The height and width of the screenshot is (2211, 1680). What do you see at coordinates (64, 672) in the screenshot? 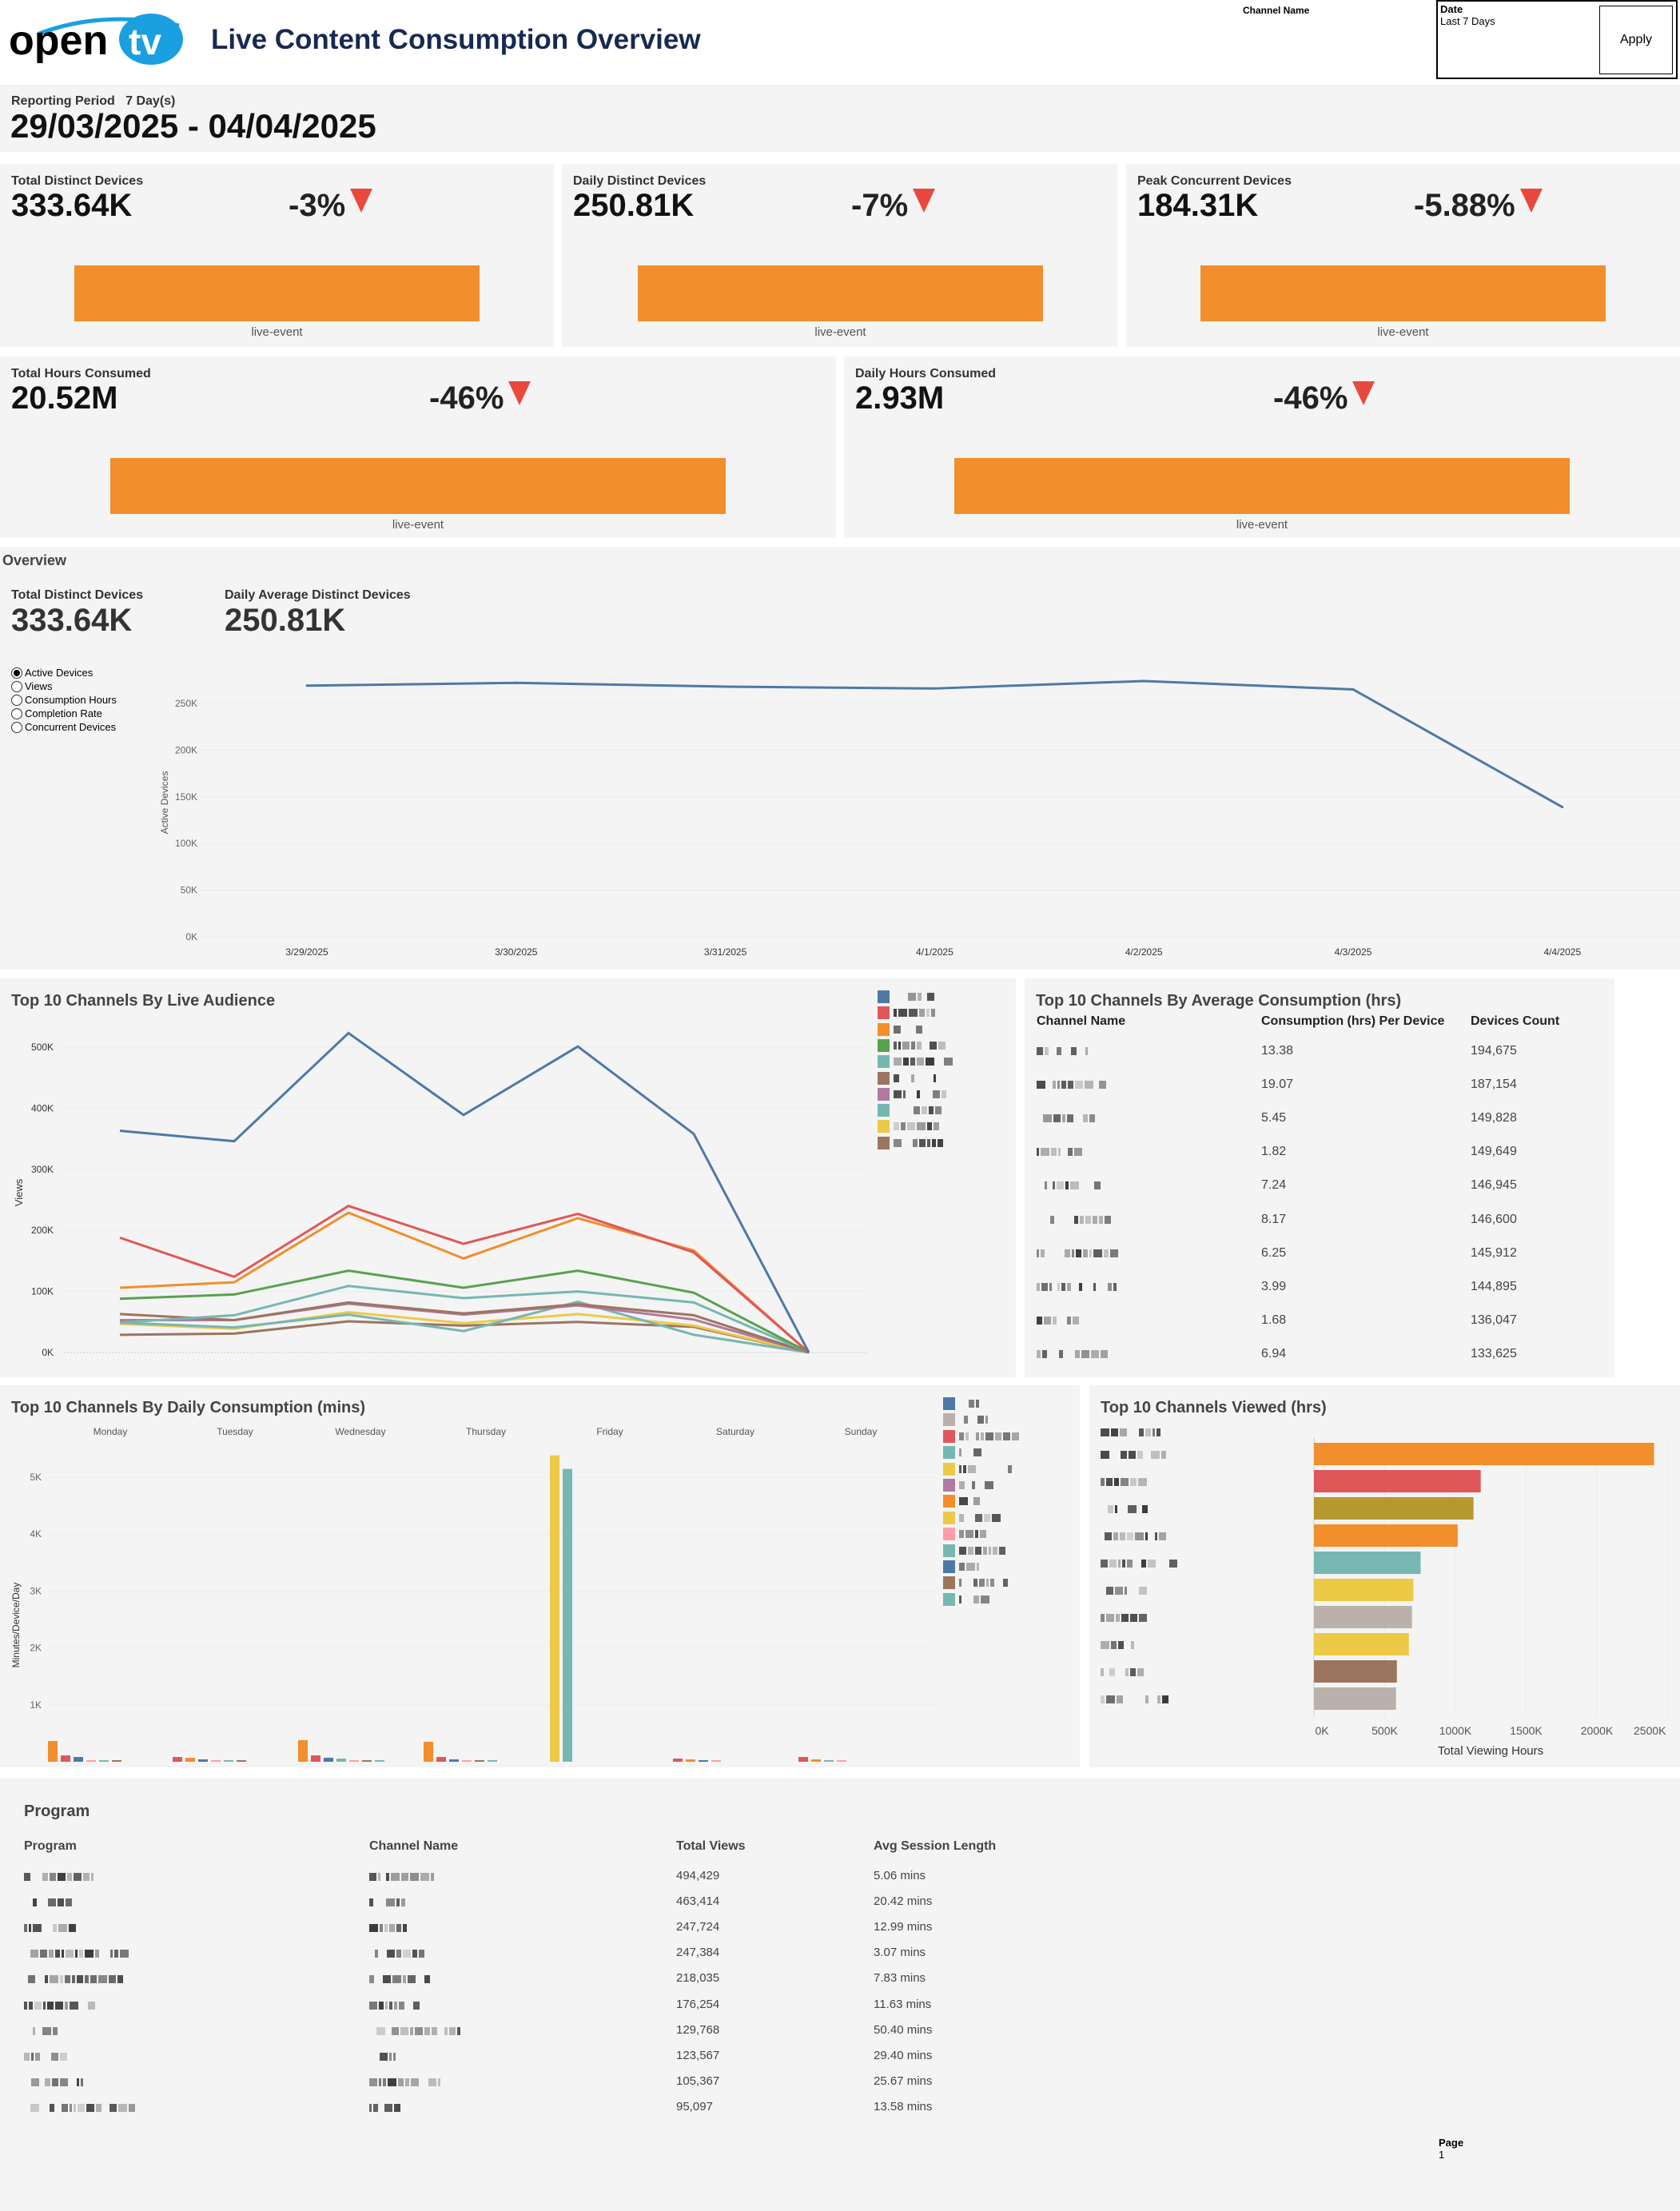
I see `radio-active-devices: Active Devices` at bounding box center [64, 672].